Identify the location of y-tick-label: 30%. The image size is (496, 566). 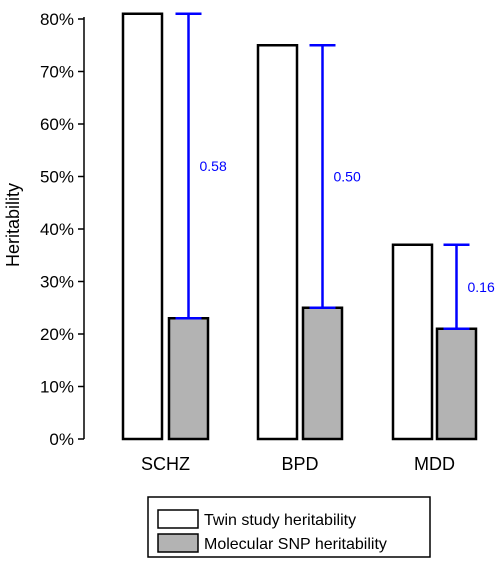
(57, 282).